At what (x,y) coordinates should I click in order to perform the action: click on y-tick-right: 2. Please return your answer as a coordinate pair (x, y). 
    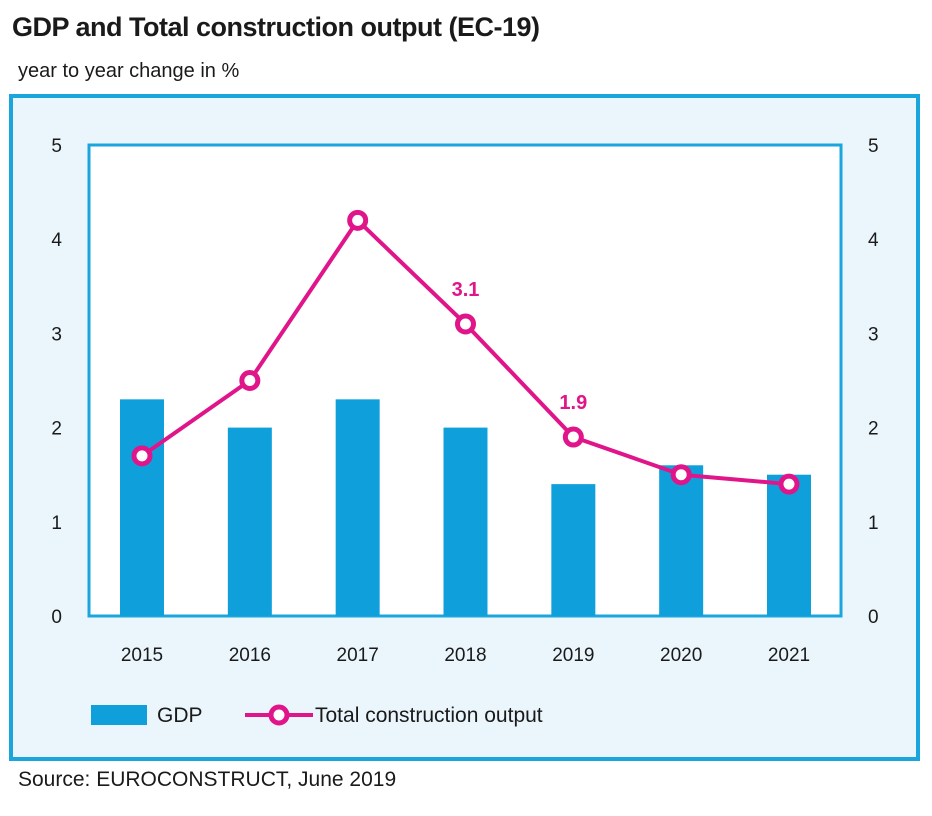
    Looking at the image, I should click on (873, 429).